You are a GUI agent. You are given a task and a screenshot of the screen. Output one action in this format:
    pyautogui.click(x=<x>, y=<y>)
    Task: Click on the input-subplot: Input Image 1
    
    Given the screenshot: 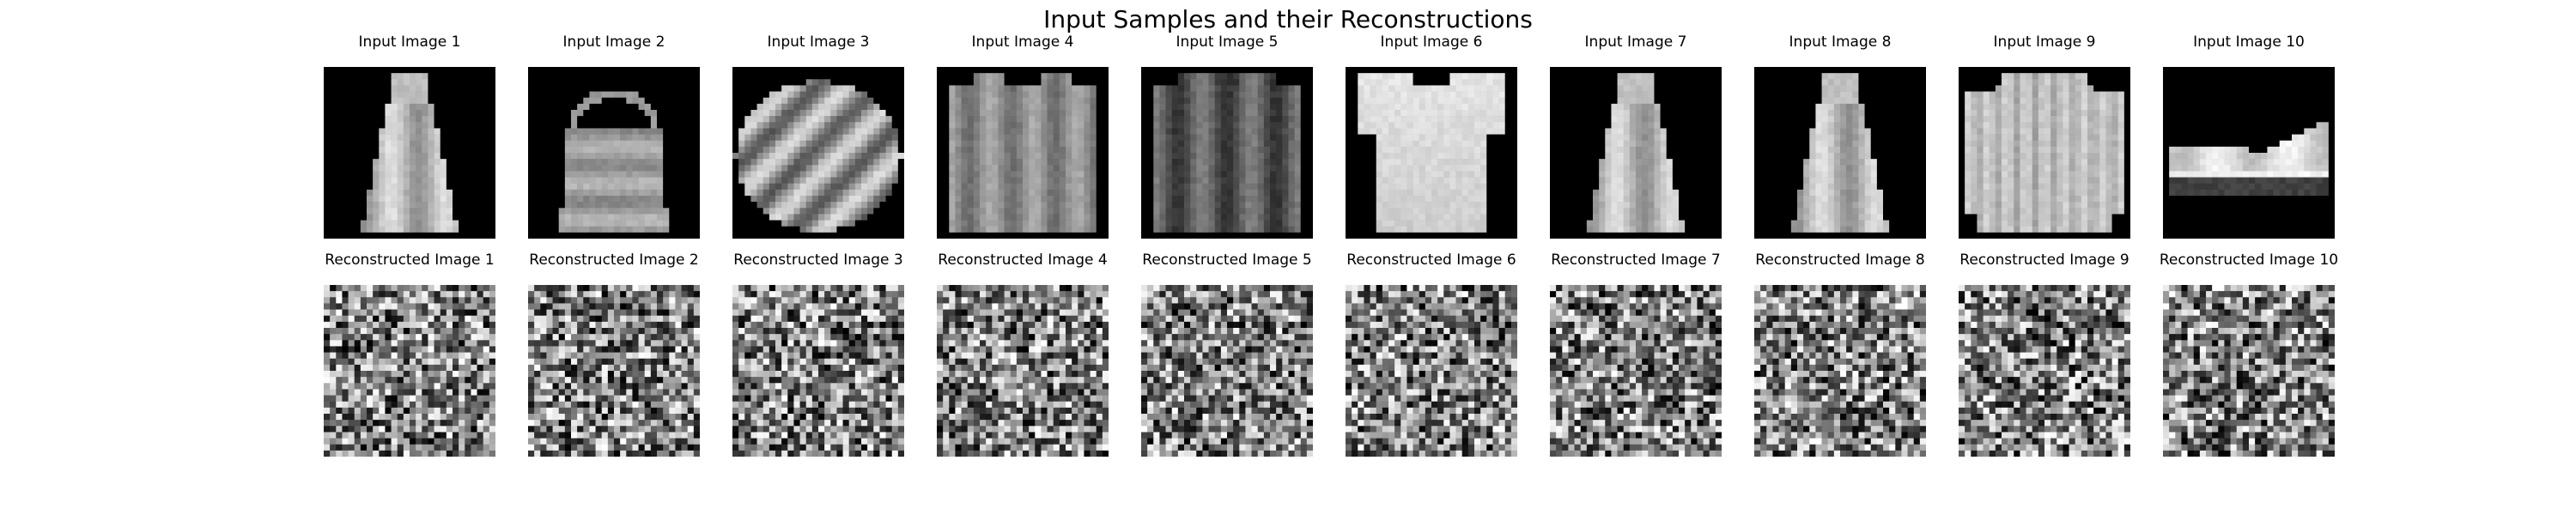 What is the action you would take?
    pyautogui.click(x=409, y=136)
    